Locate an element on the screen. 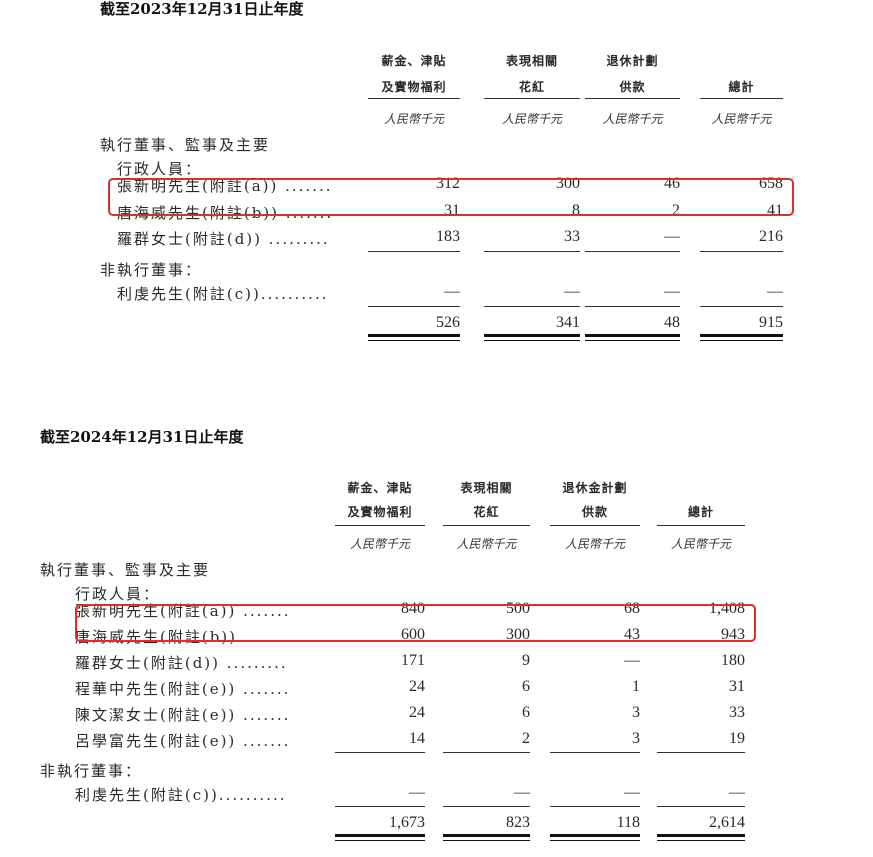  cell-value: 6 is located at coordinates (526, 686).